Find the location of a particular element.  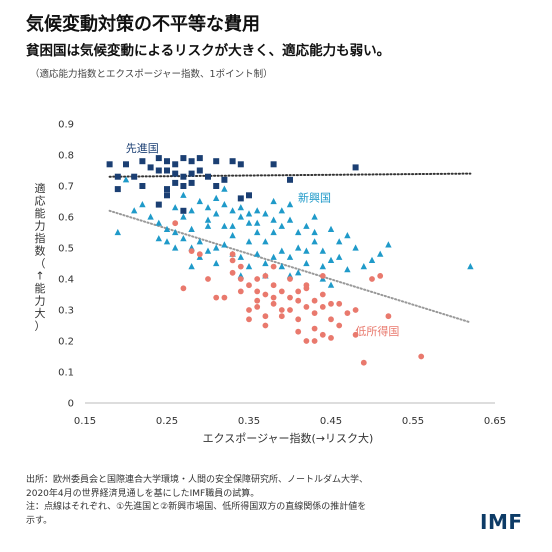

y-tick-label: 0.9 is located at coordinates (66, 125).